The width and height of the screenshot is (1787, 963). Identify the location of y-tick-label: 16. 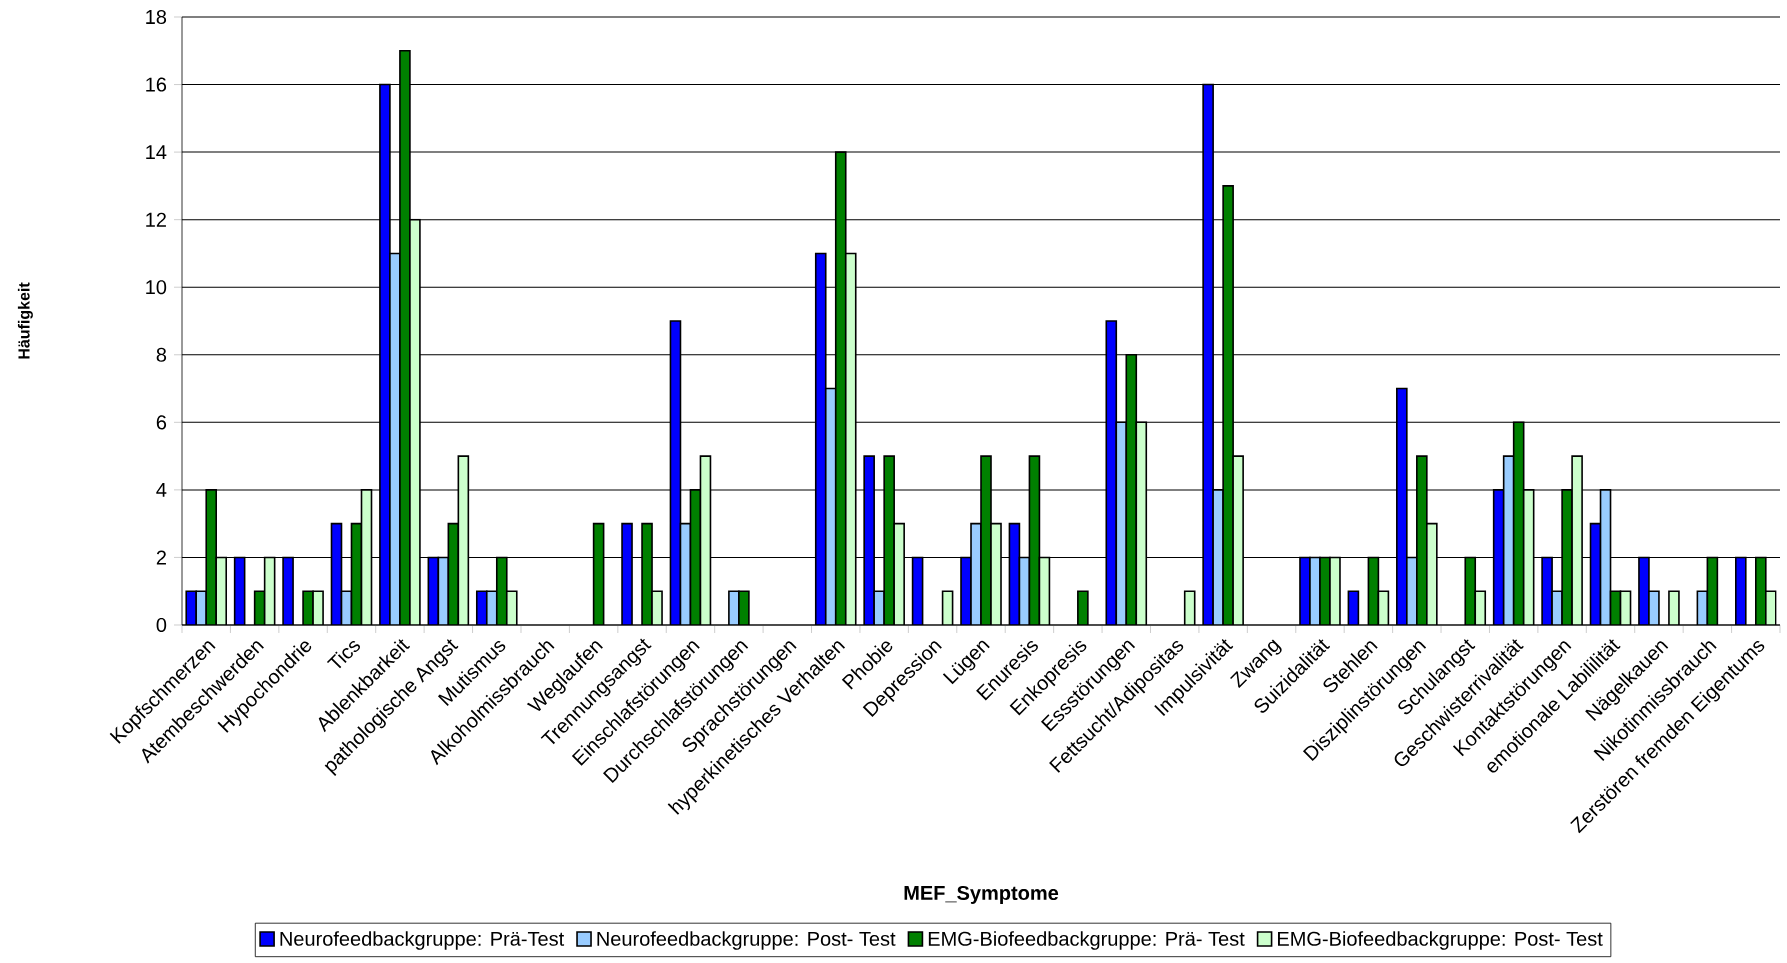
(156, 84).